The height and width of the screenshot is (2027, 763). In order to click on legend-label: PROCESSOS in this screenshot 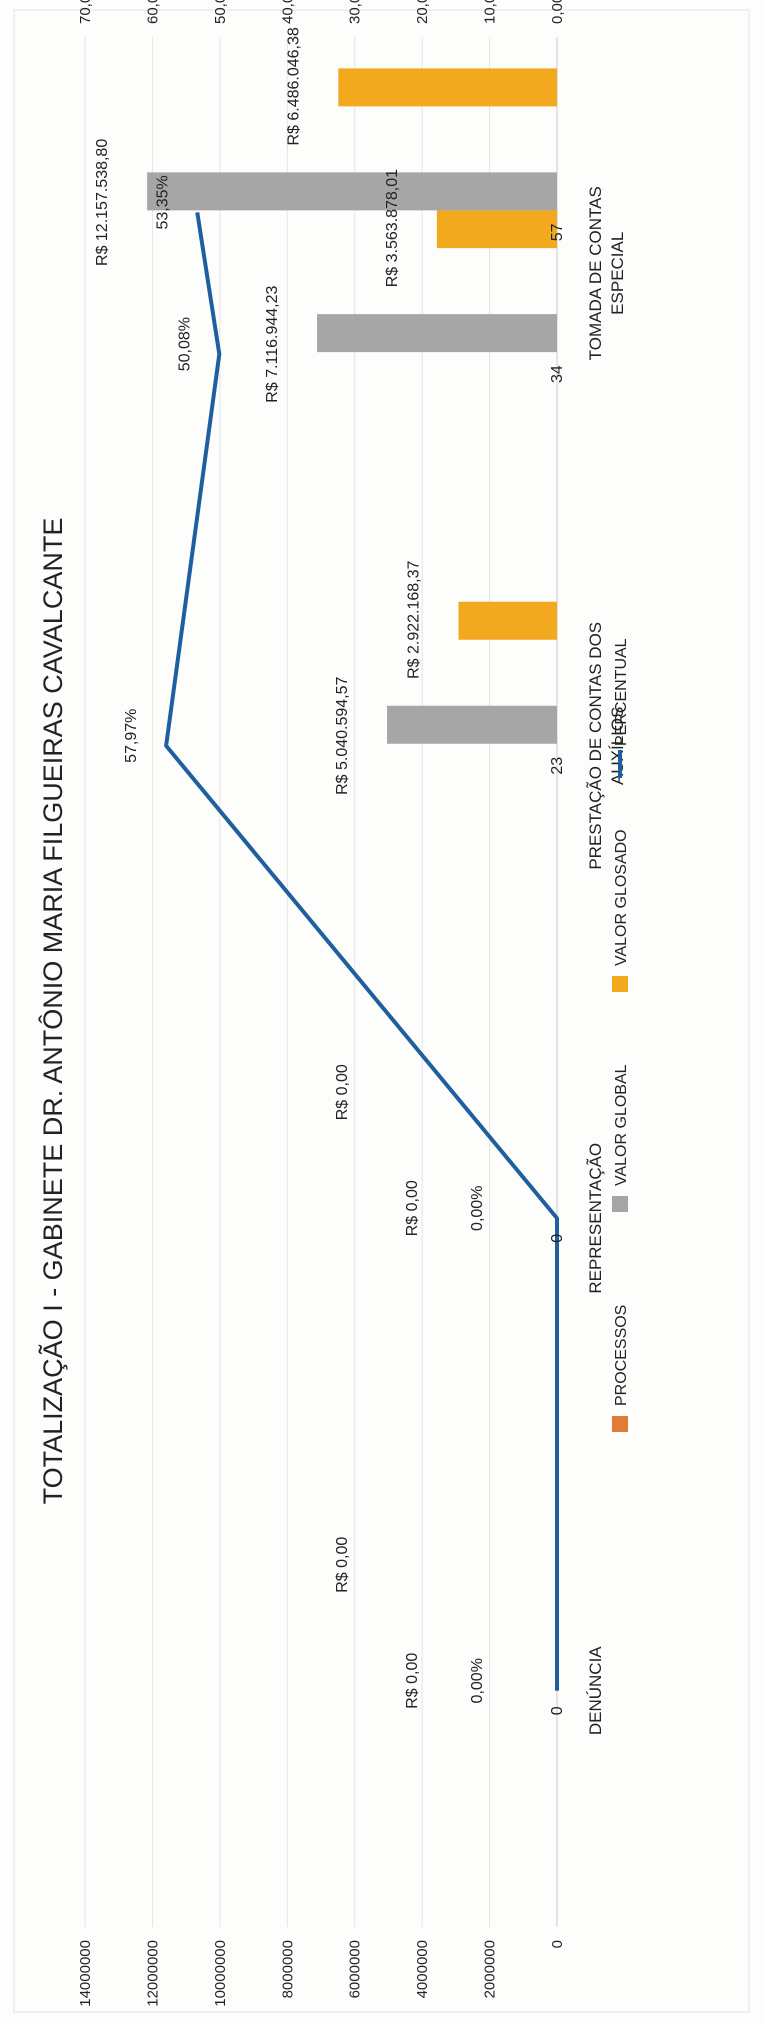, I will do `click(621, 1355)`.